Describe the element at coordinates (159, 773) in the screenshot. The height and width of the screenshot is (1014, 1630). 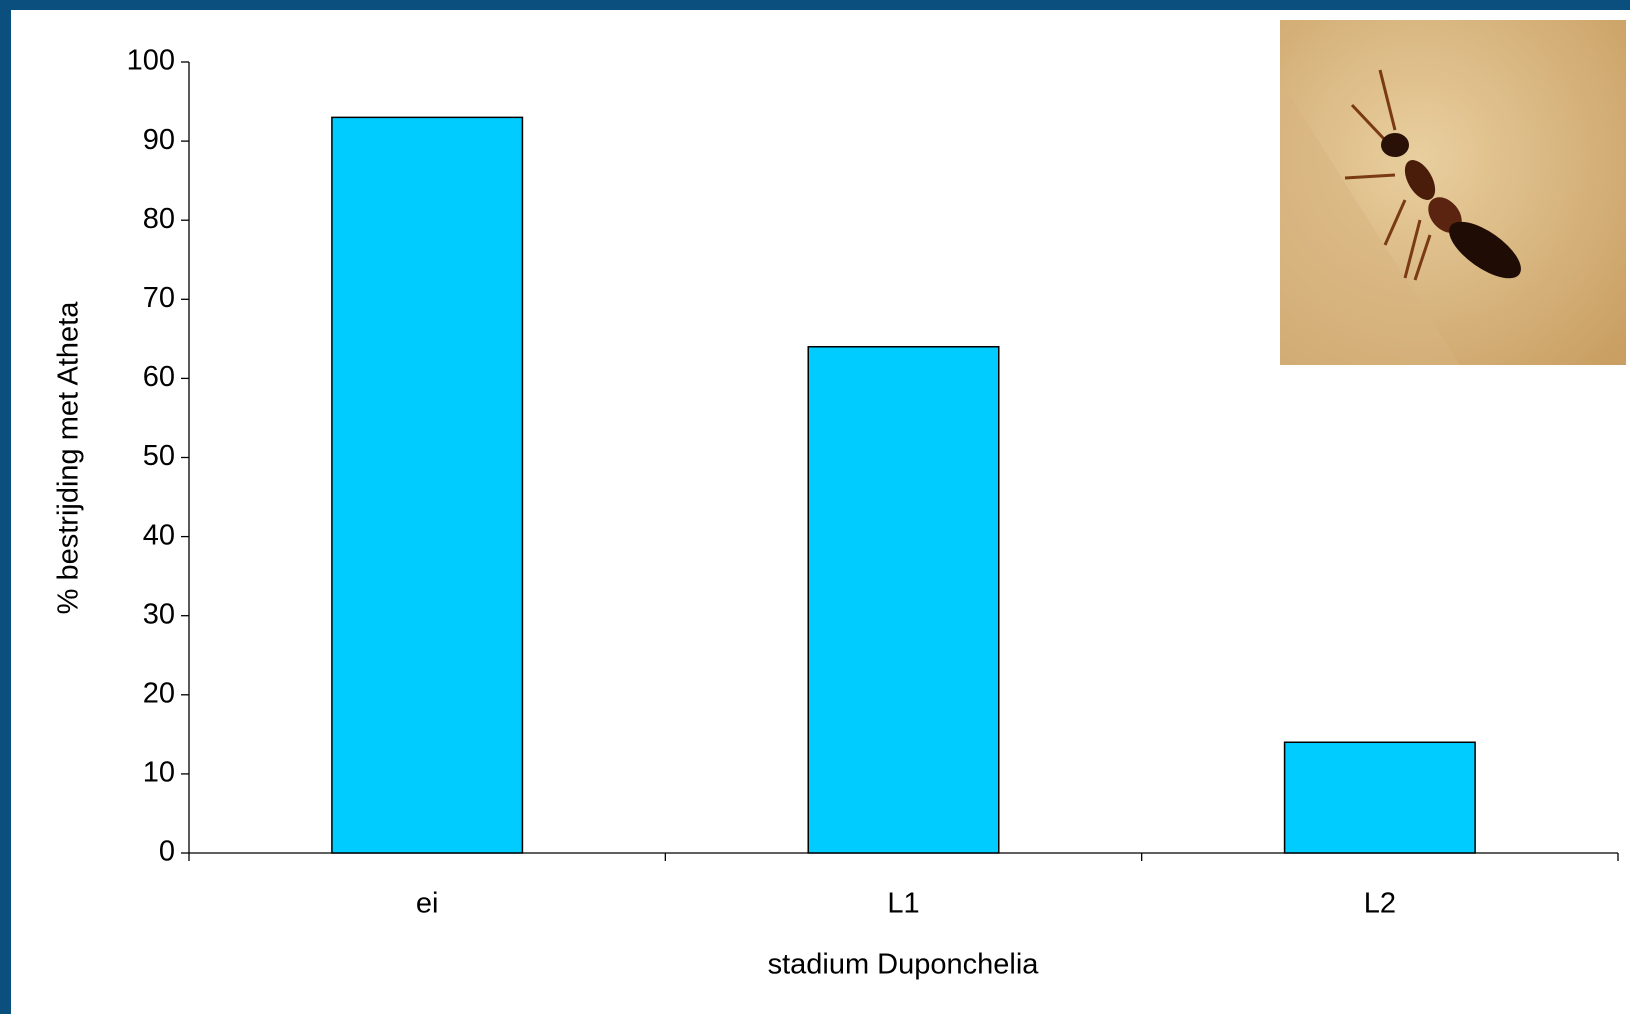
I see `y-tick-label: 10` at that location.